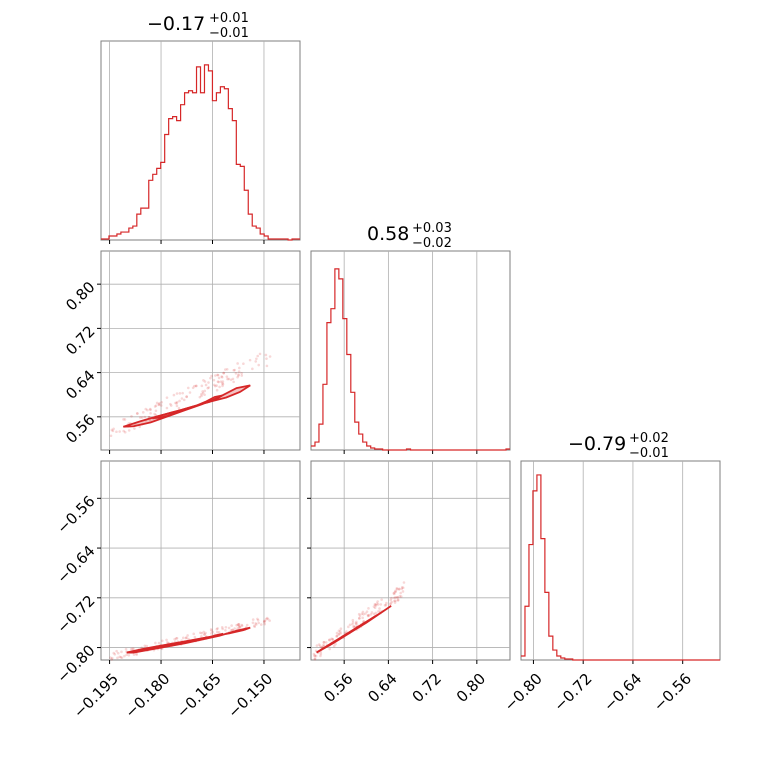 The height and width of the screenshot is (760, 760). I want to click on y-tick-label-1-1: 0.64, so click(80, 384).